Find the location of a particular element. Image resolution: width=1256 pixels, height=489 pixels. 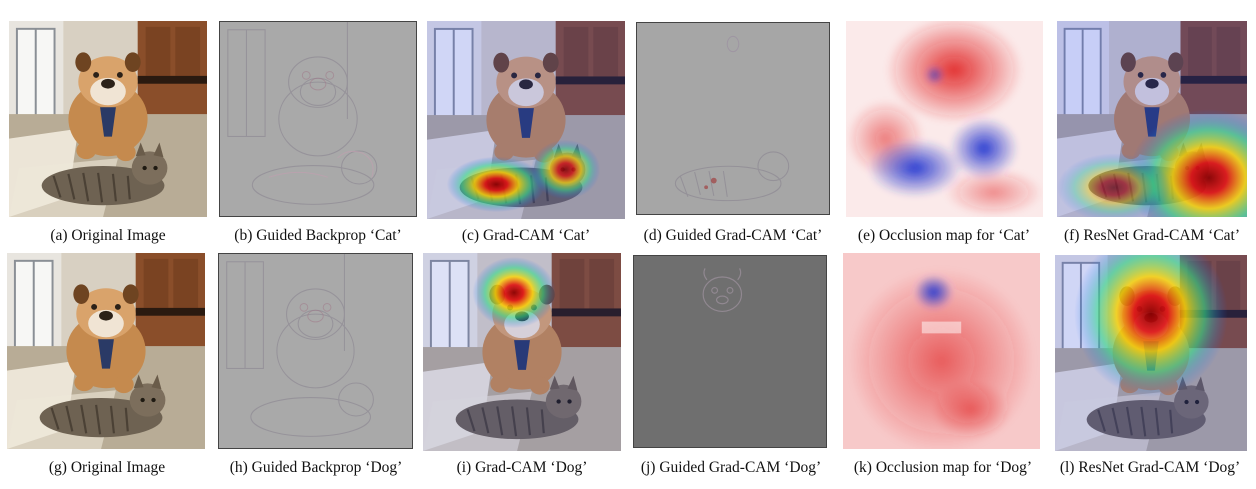

panel-b-guided-backprop-cat is located at coordinates (318, 119).